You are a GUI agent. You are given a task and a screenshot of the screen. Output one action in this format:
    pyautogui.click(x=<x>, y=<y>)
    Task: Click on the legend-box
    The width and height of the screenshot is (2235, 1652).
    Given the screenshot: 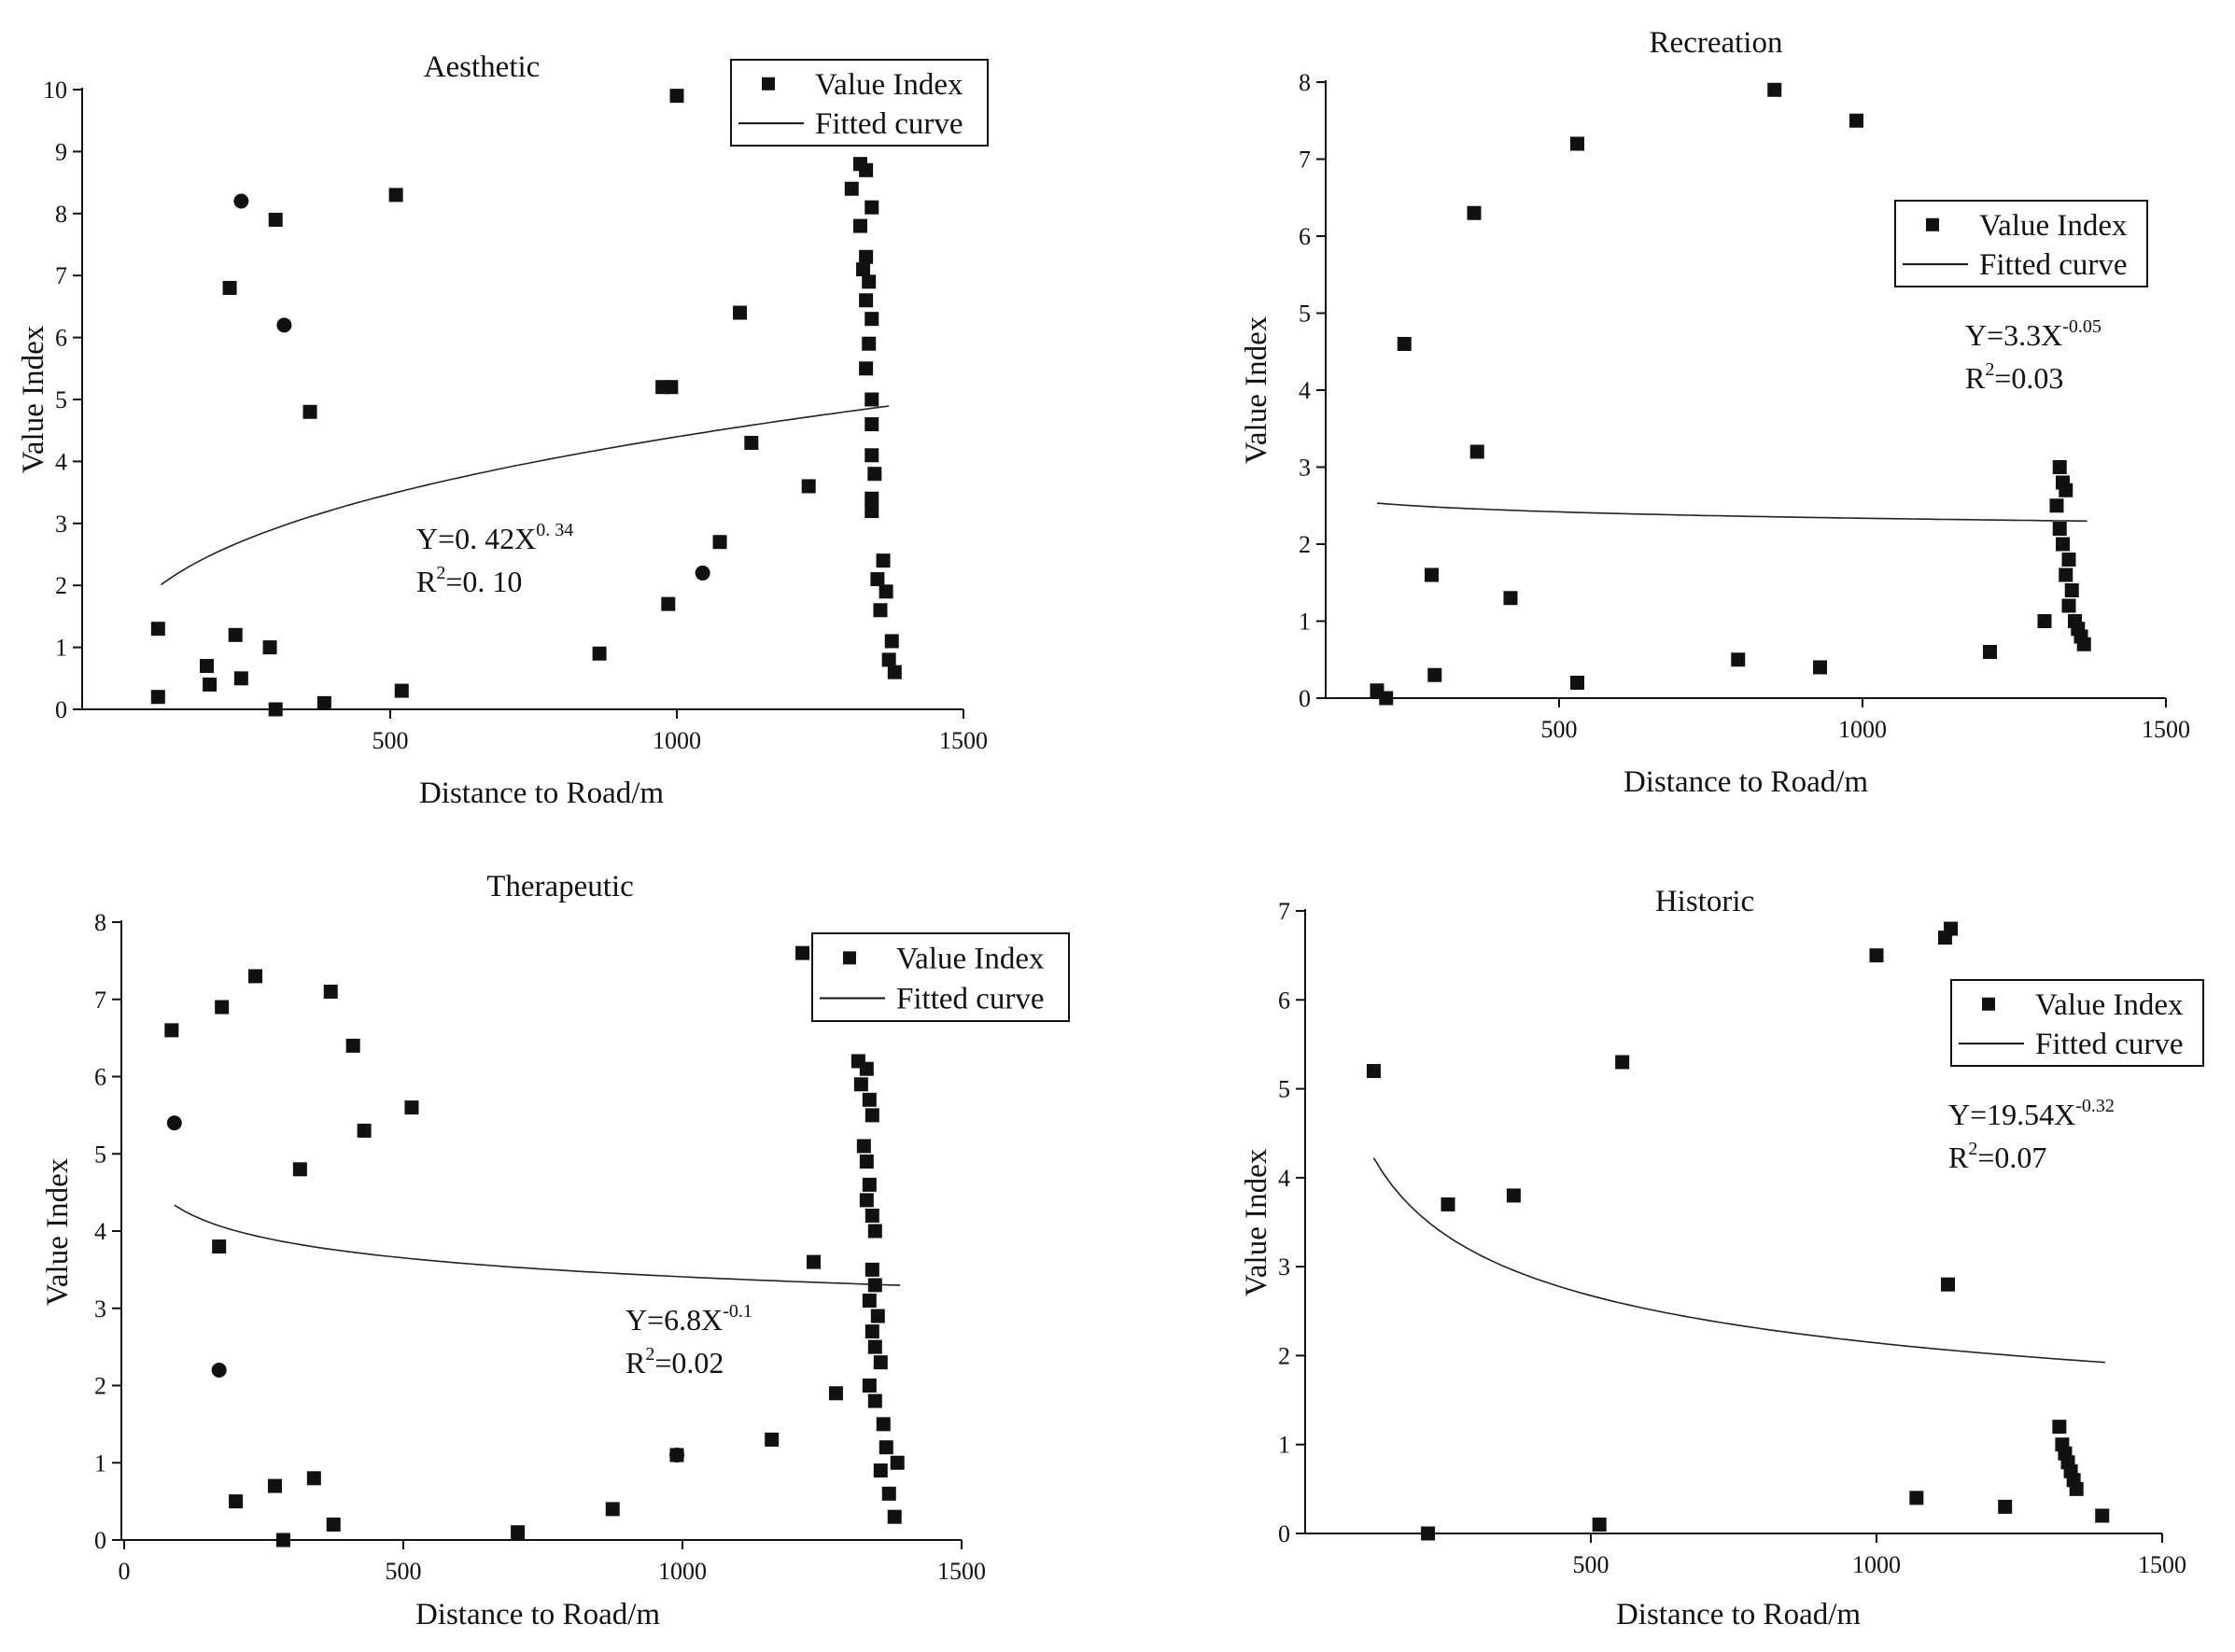 What is the action you would take?
    pyautogui.click(x=941, y=977)
    